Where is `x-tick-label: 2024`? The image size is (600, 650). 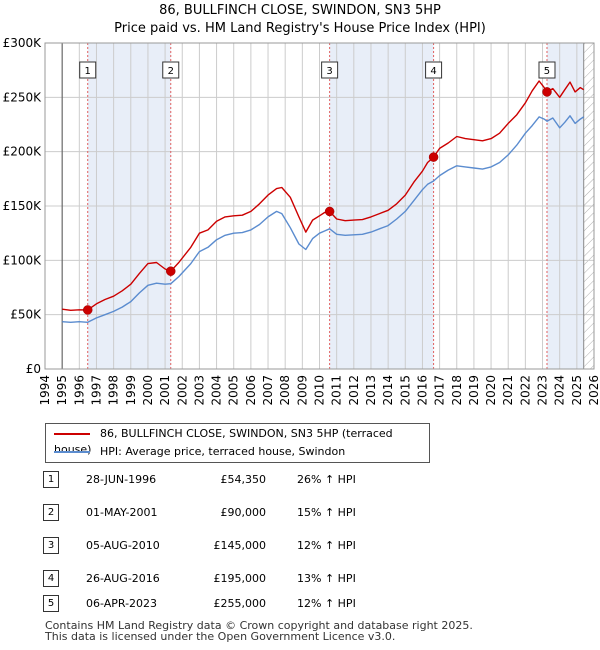
x-tick-label: 2024 is located at coordinates (560, 390).